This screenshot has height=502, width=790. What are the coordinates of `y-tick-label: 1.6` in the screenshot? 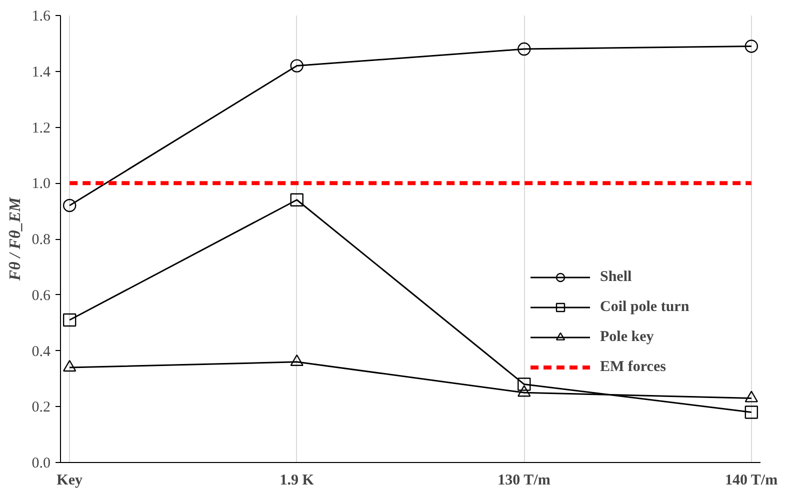 It's located at (41, 16).